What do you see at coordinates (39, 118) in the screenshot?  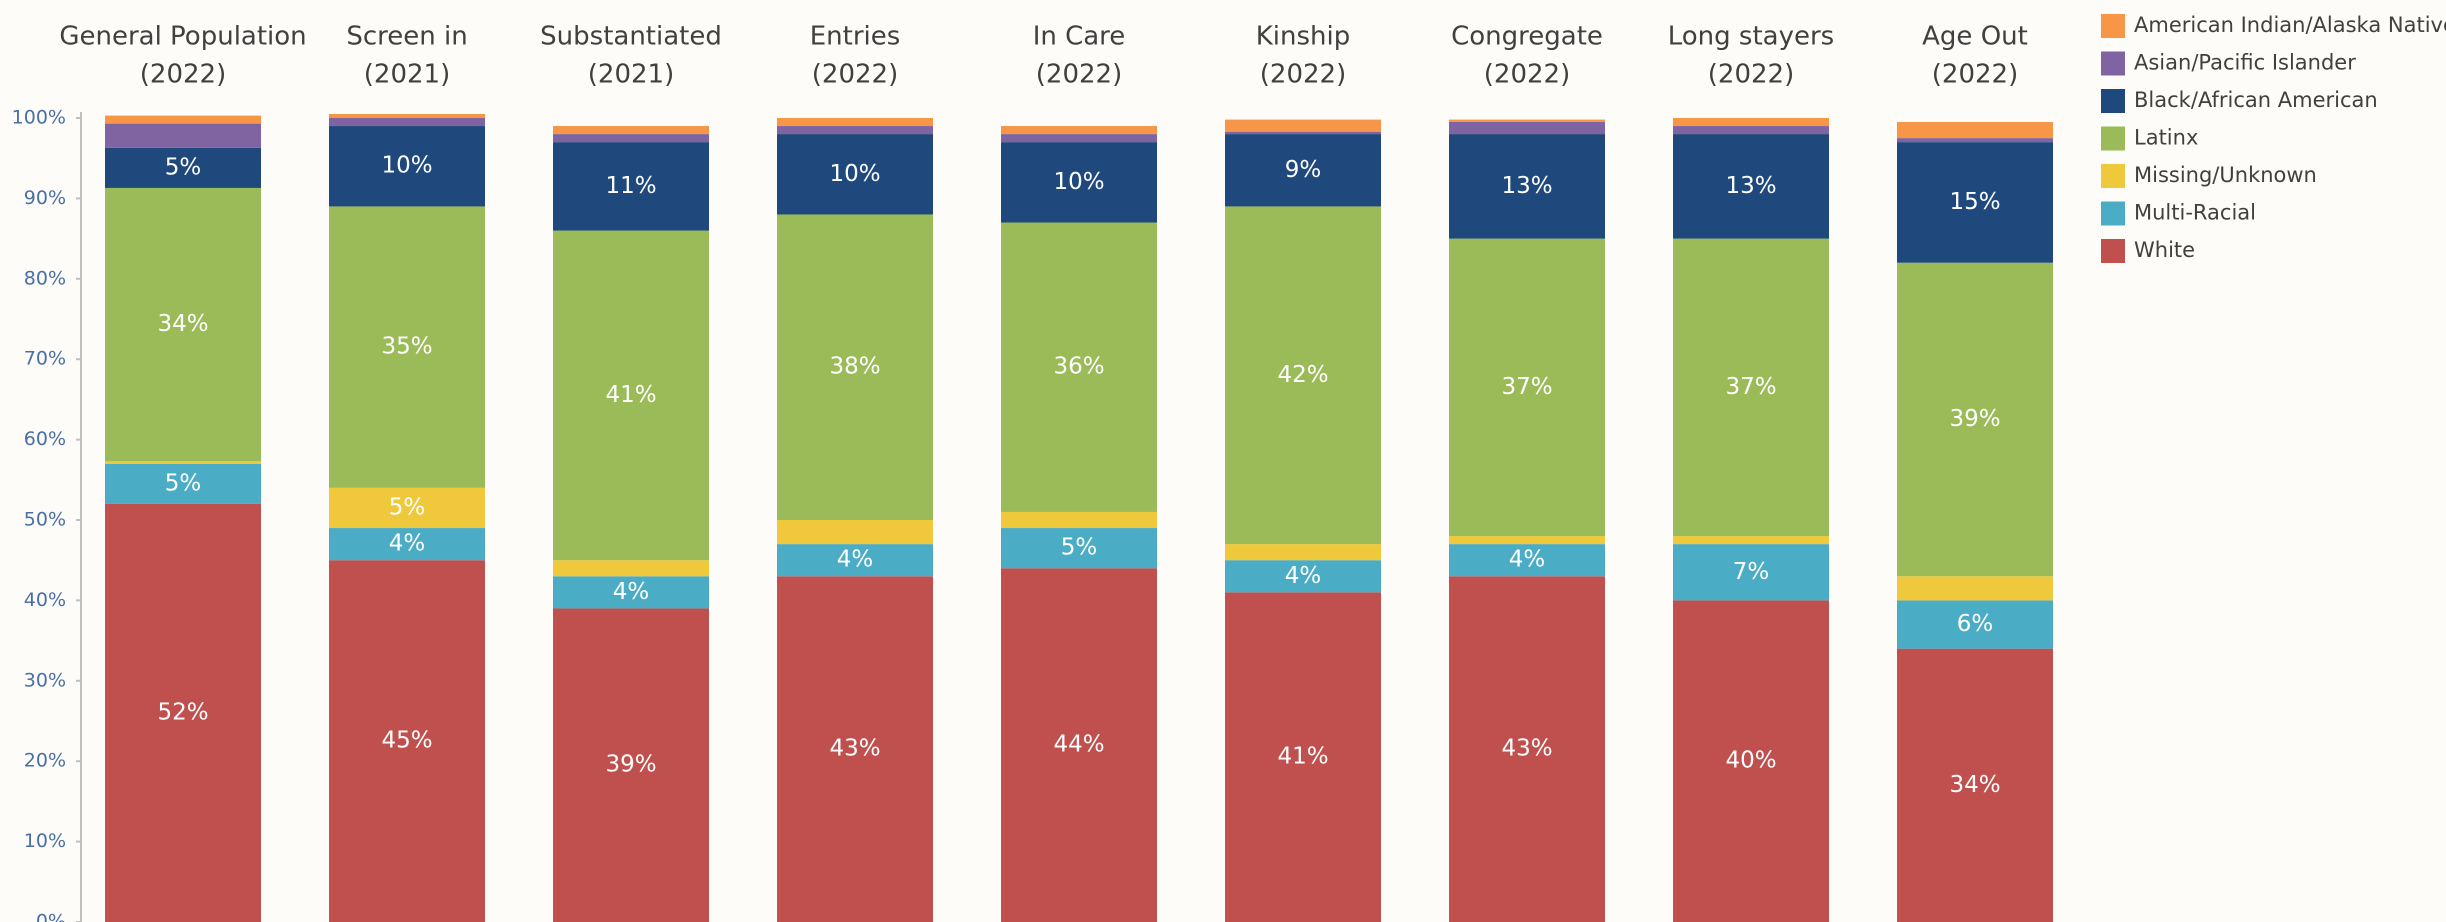 I see `y-tick-label: 100%` at bounding box center [39, 118].